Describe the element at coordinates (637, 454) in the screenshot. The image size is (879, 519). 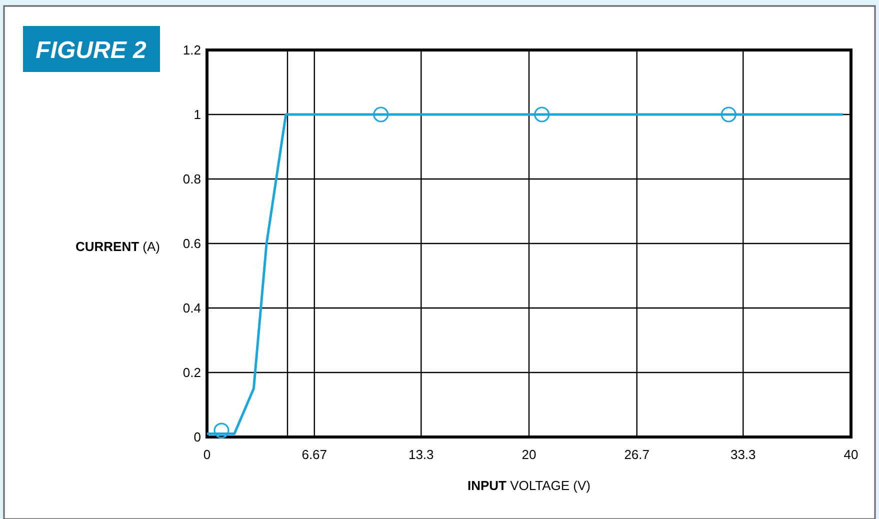
I see `x-tick-label: 26.7` at that location.